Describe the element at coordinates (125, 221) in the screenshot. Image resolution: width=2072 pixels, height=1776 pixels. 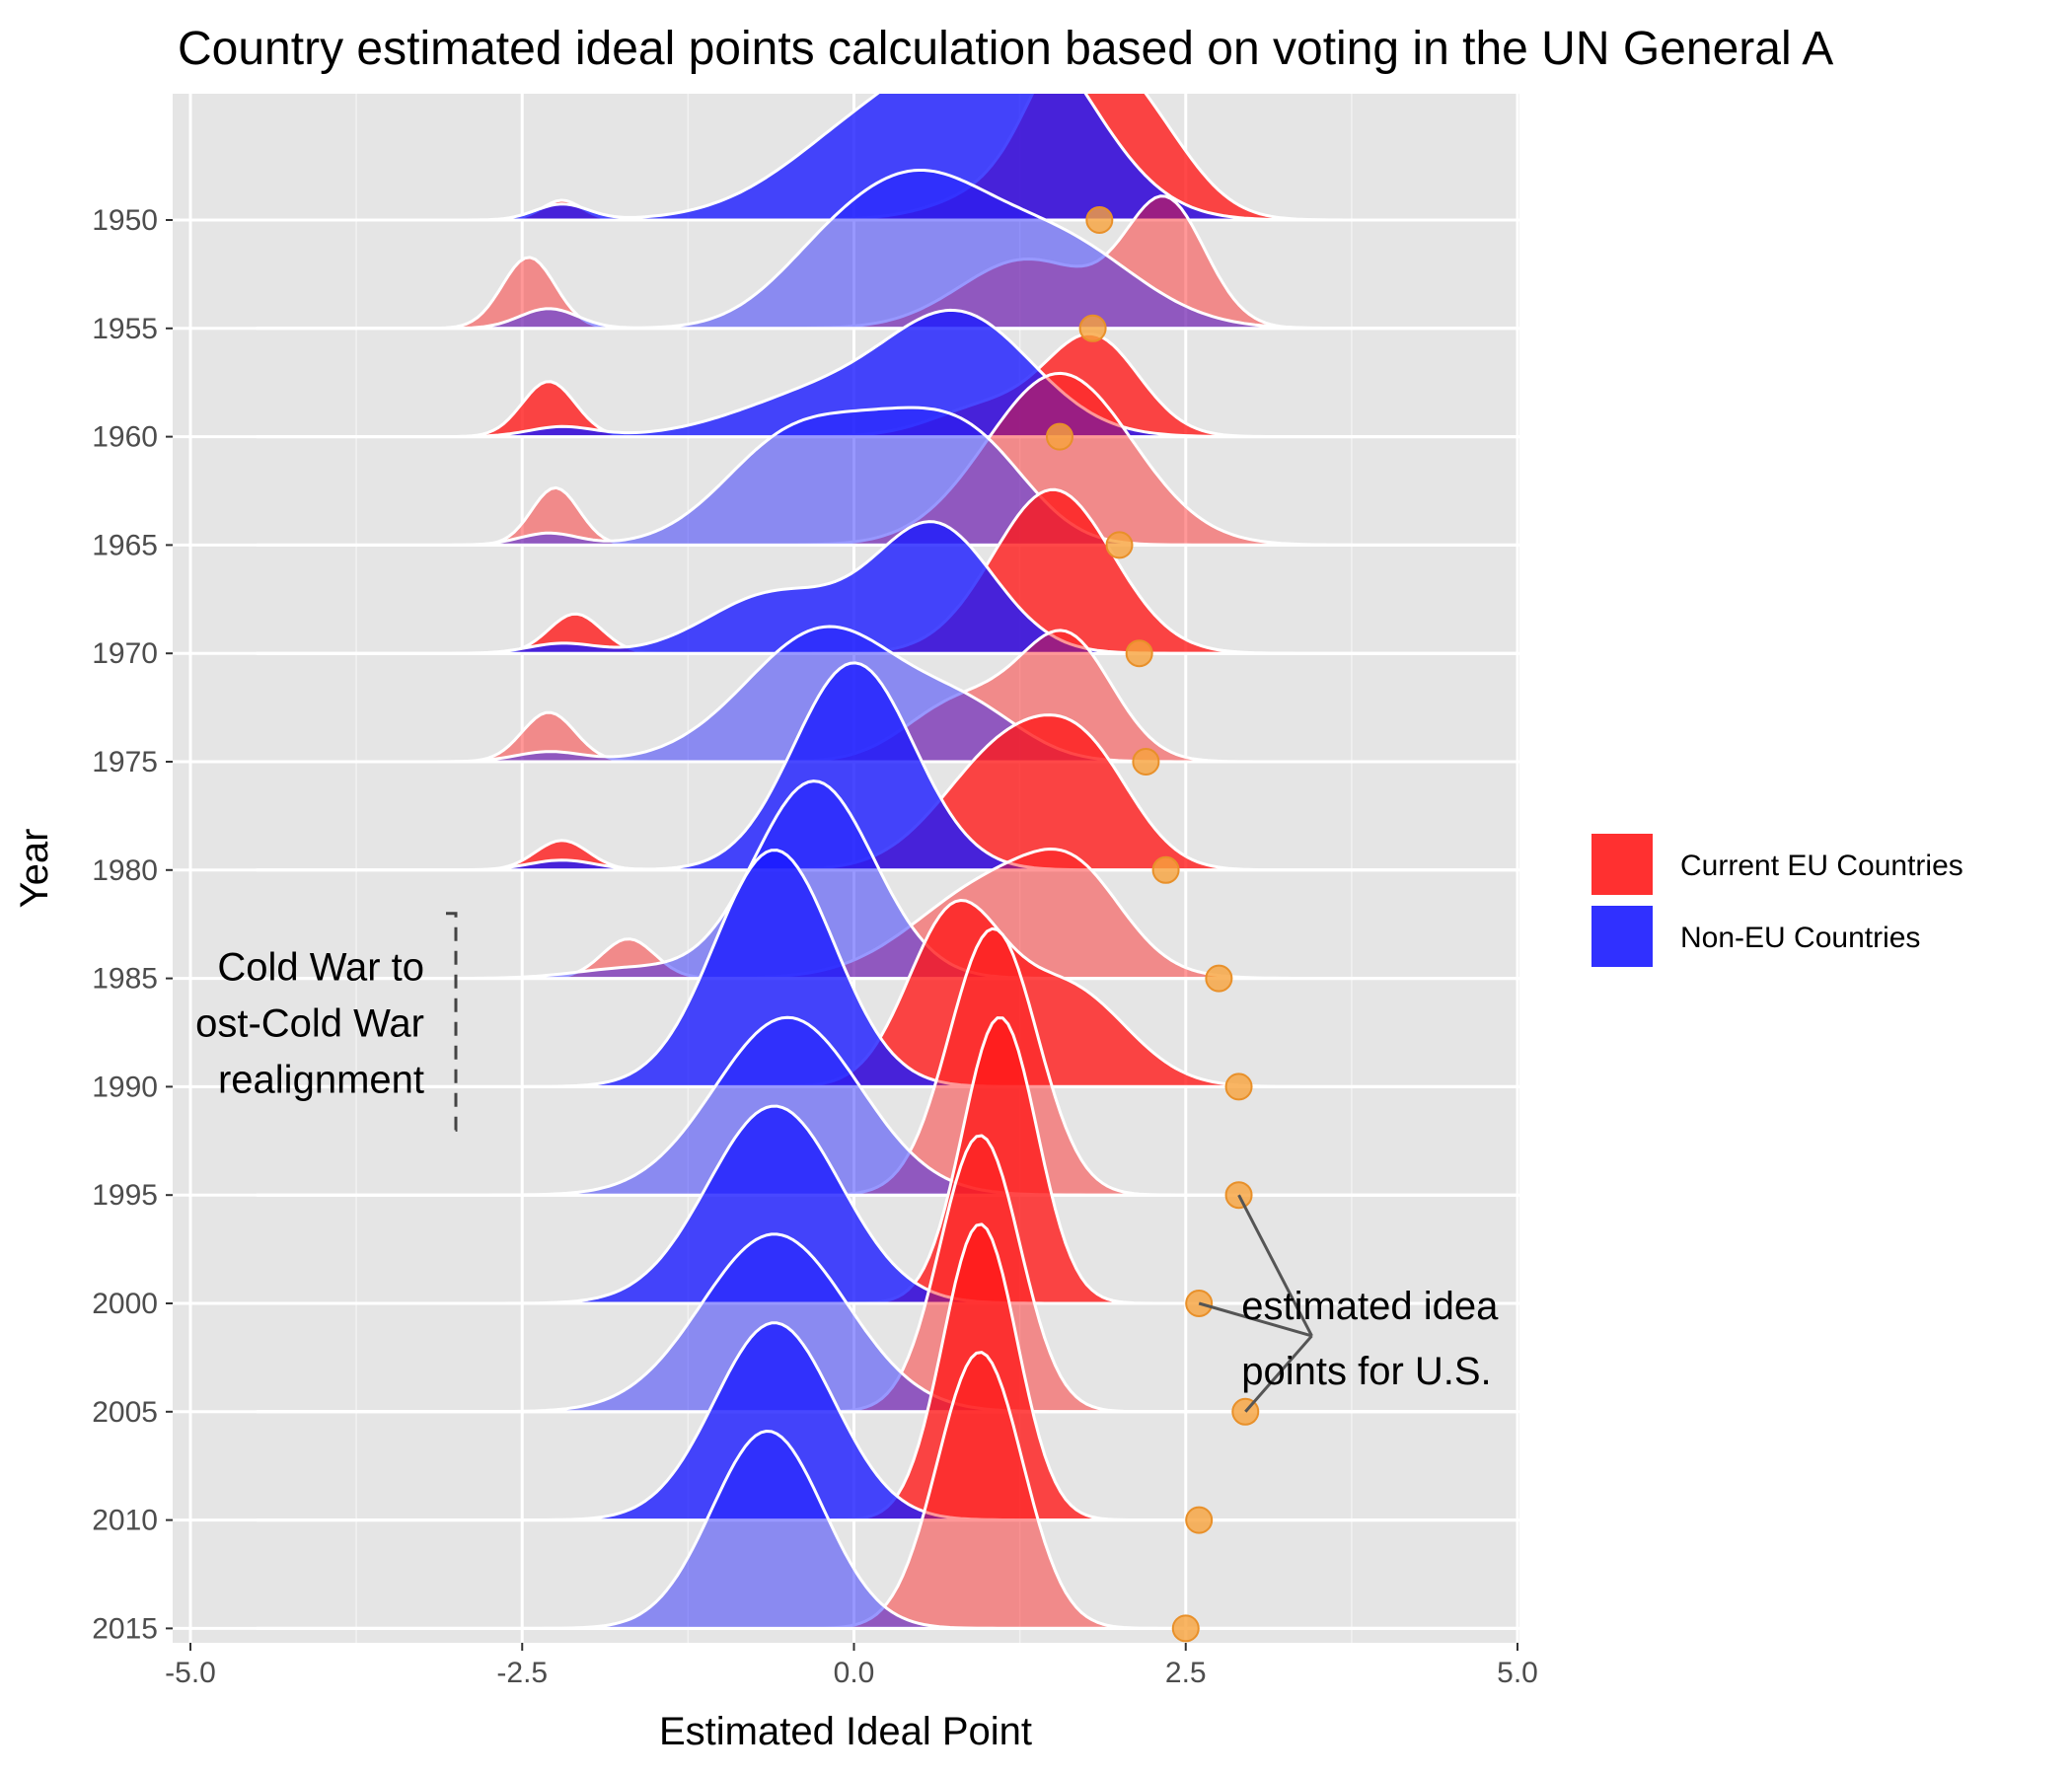
I see `y-tick-label: 1950` at that location.